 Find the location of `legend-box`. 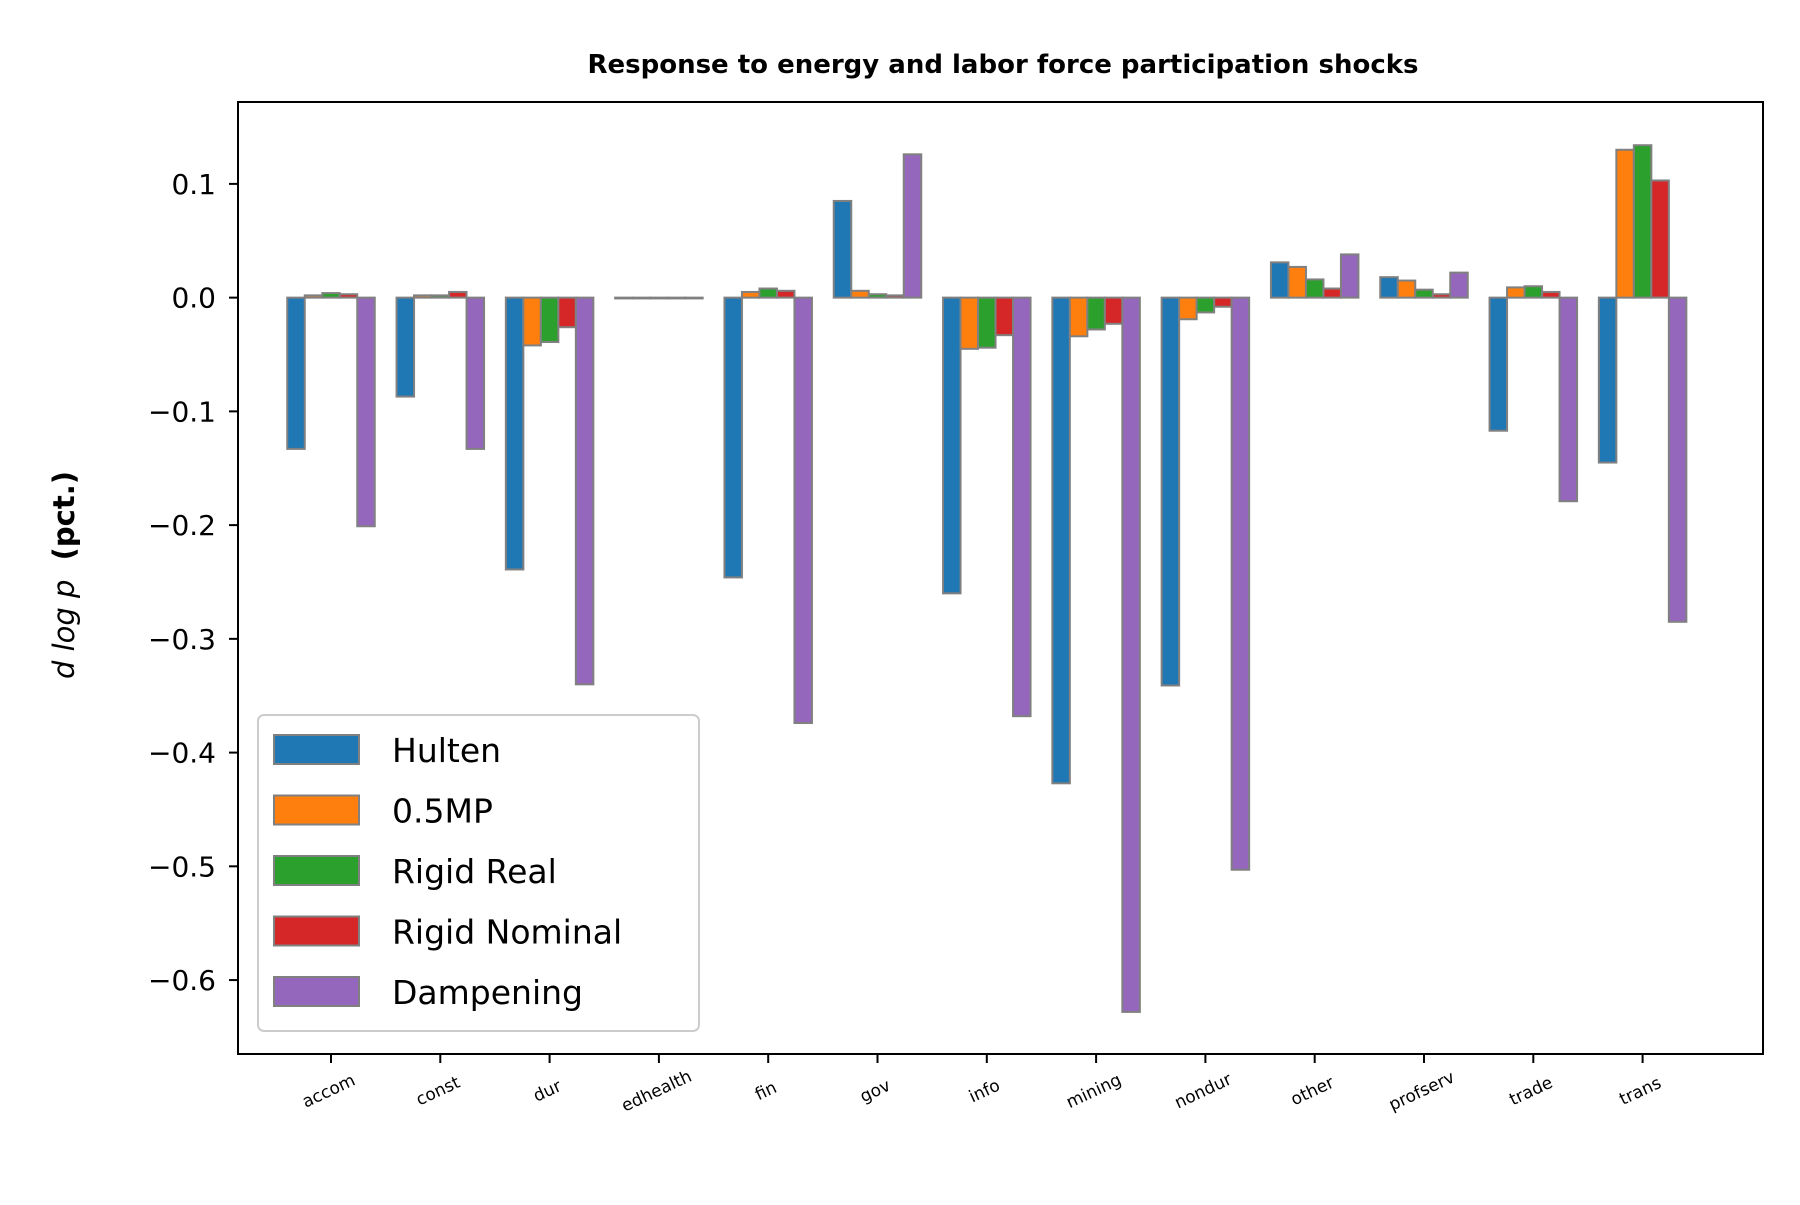

legend-box is located at coordinates (478, 873).